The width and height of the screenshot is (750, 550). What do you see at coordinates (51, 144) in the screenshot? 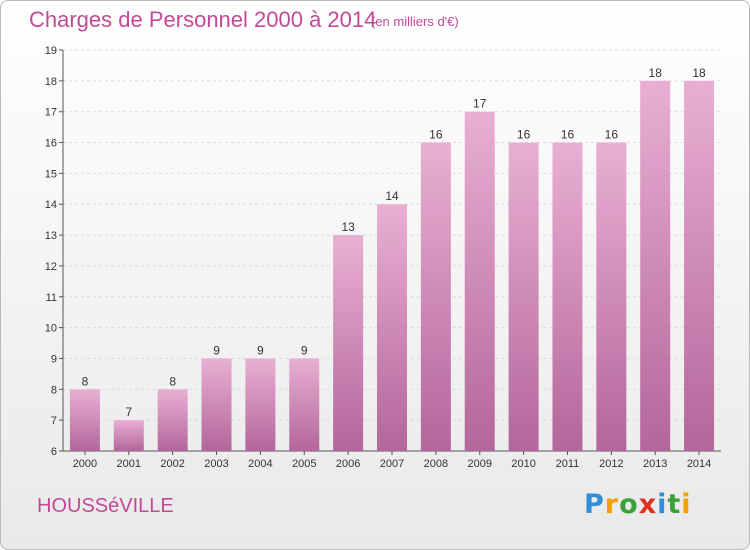
I see `y-tick-label: 16` at bounding box center [51, 144].